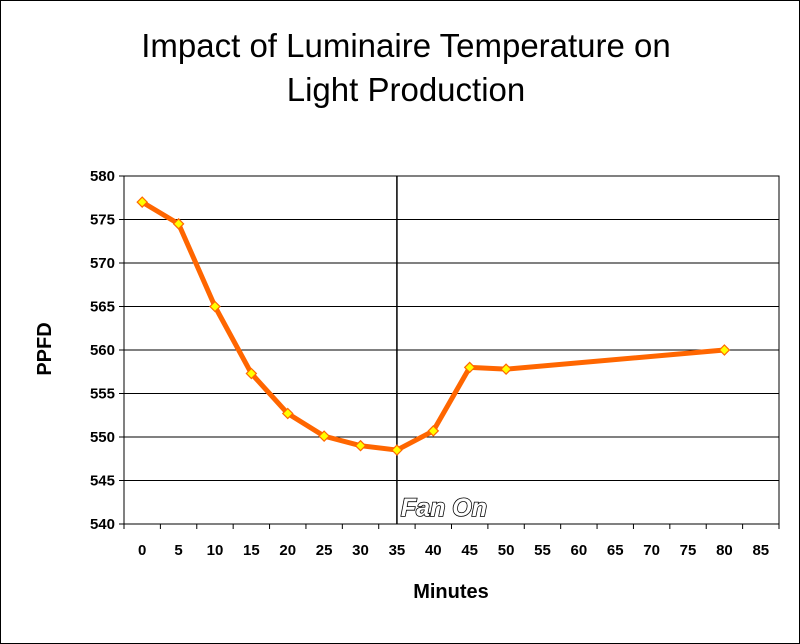  I want to click on x-tick-label-85: 85, so click(760, 550).